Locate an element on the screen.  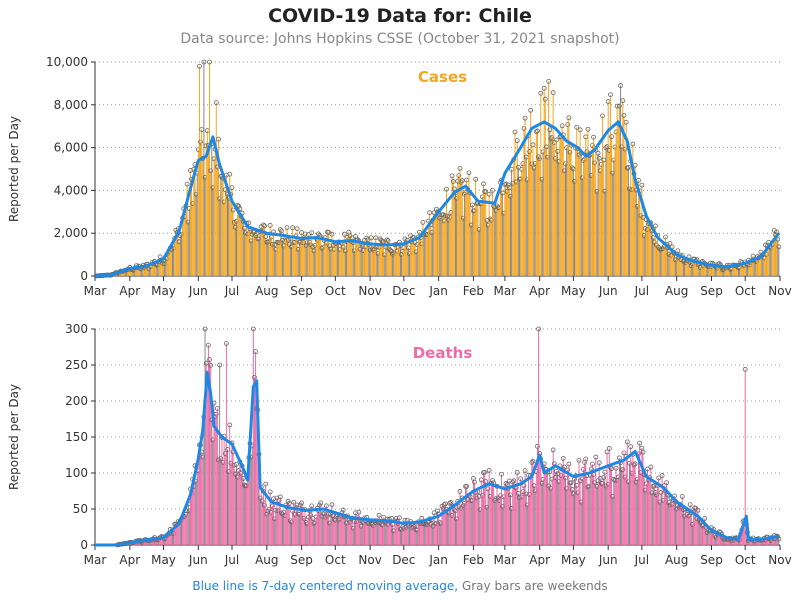
x-tick-label: Jan is located at coordinates (438, 560).